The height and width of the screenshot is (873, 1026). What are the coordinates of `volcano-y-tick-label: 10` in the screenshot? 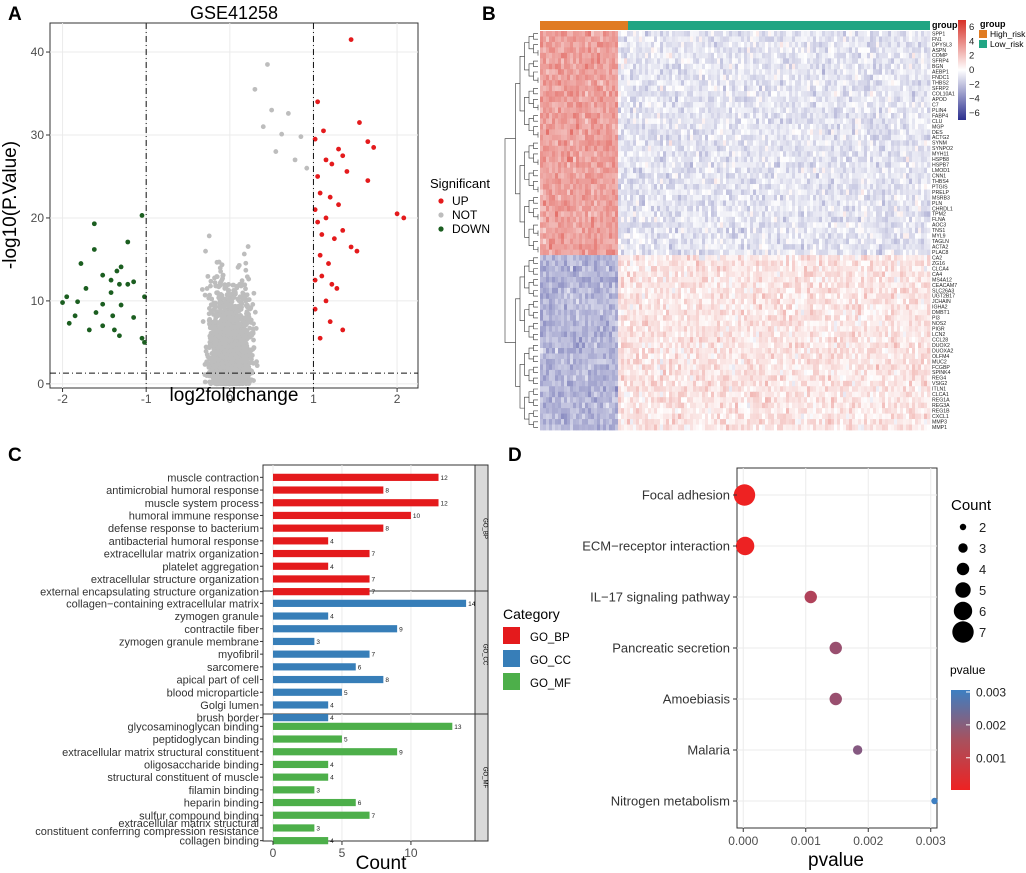 It's located at (38, 301).